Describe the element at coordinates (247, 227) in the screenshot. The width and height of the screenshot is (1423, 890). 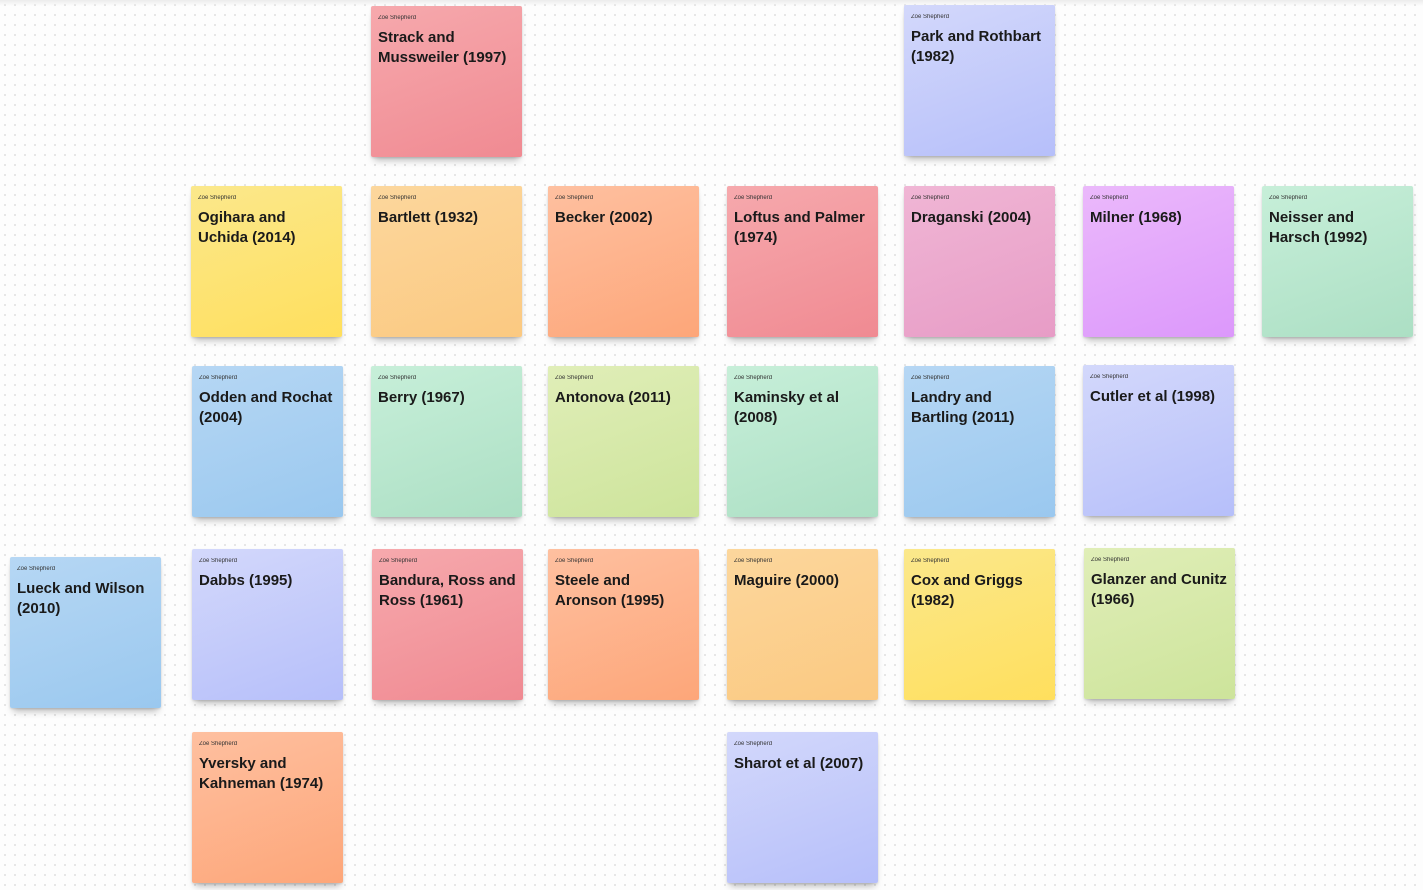
I see `note-title: Ogihara and Uchida (2014)` at that location.